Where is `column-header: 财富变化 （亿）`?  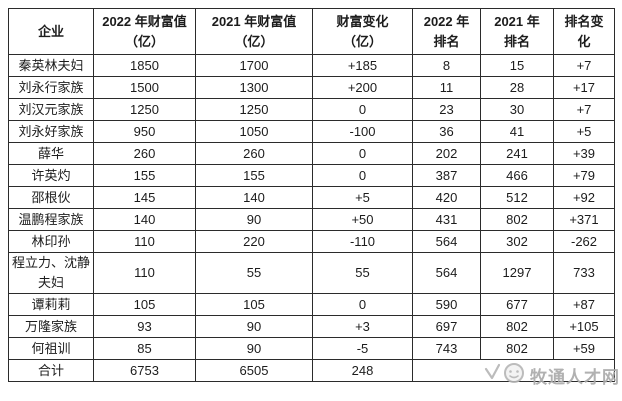
column-header: 财富变化 （亿） is located at coordinates (362, 31).